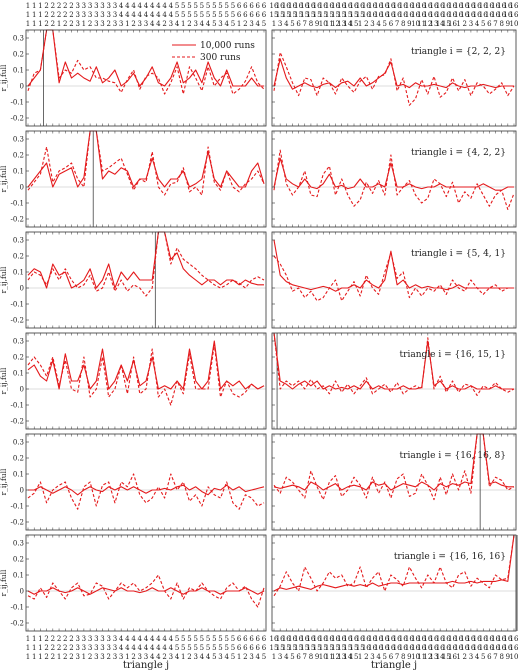  Describe the element at coordinates (341, 24) in the screenshot. I see `x-tick-label: 13` at that location.